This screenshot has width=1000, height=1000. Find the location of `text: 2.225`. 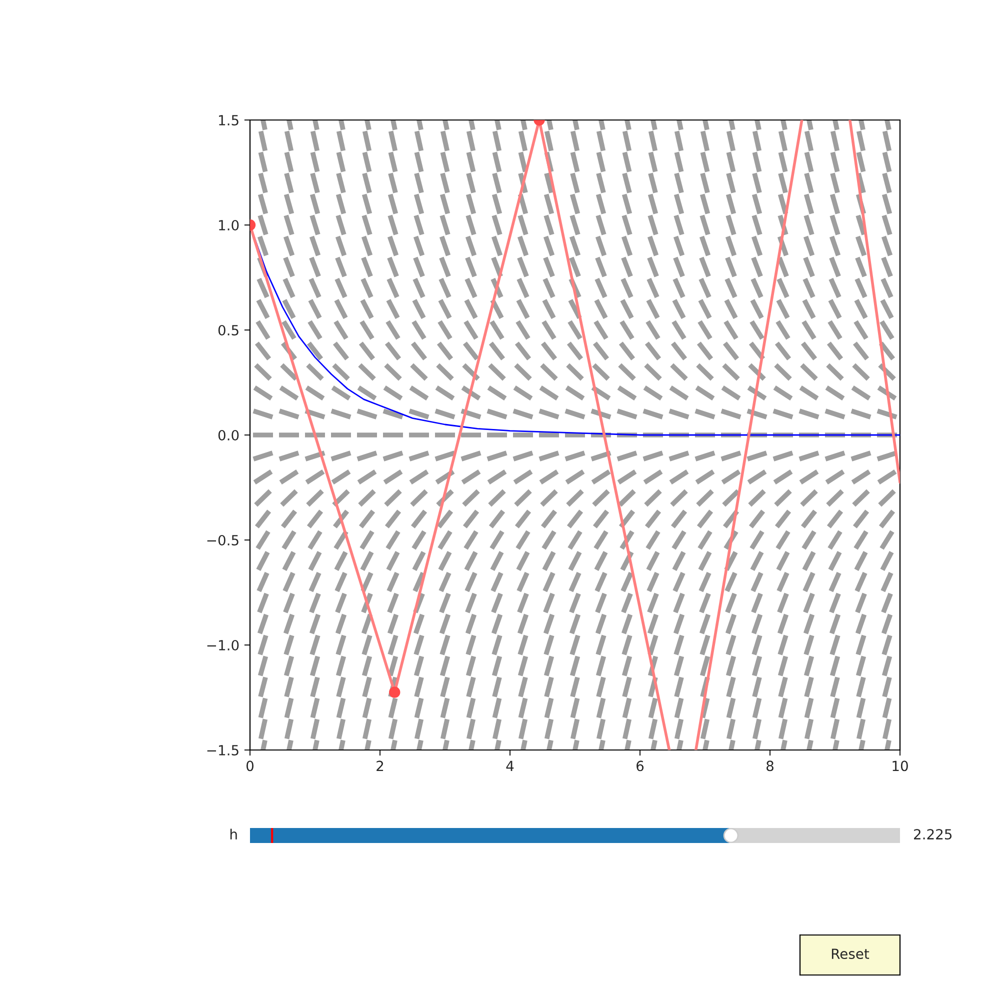

text: 2.225 is located at coordinates (933, 834).